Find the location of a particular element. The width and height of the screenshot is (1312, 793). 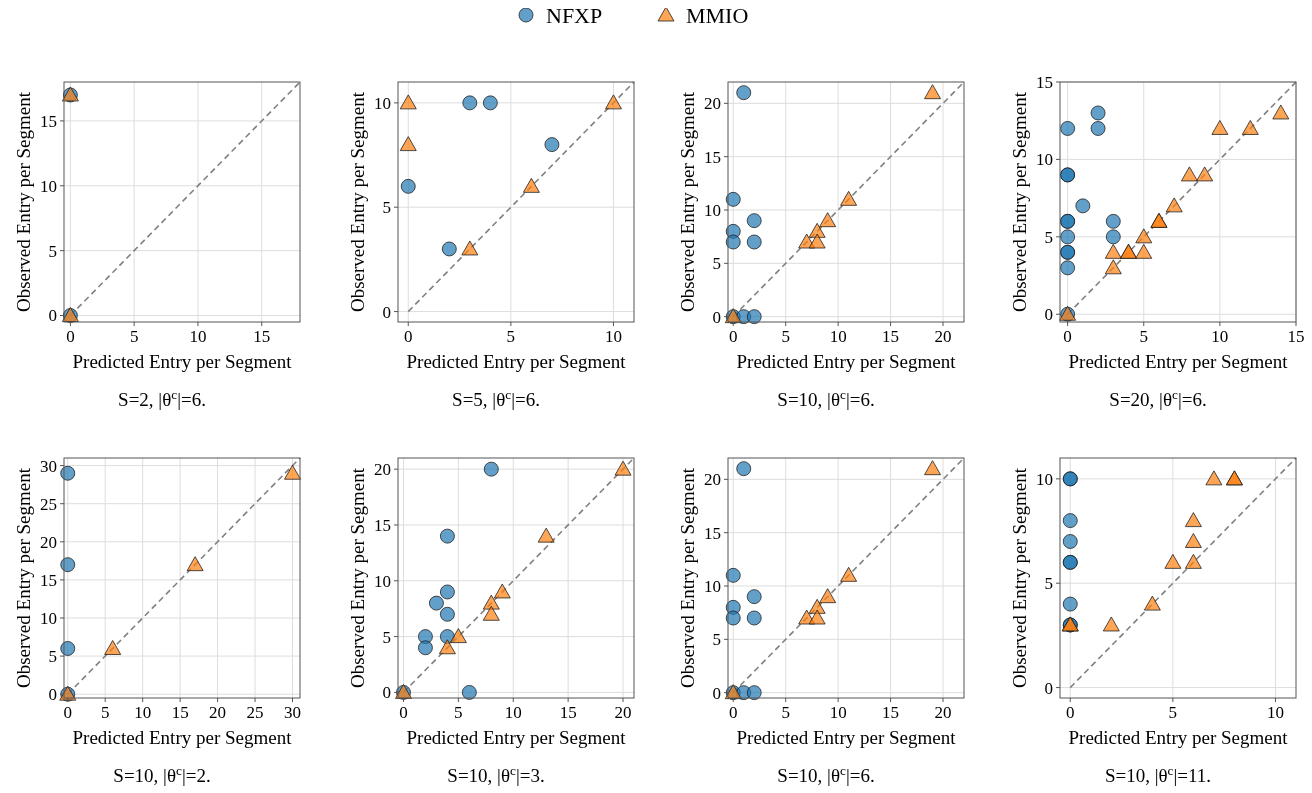

text: S=5, |θ$^{c}$|=6. is located at coordinates (496, 398).